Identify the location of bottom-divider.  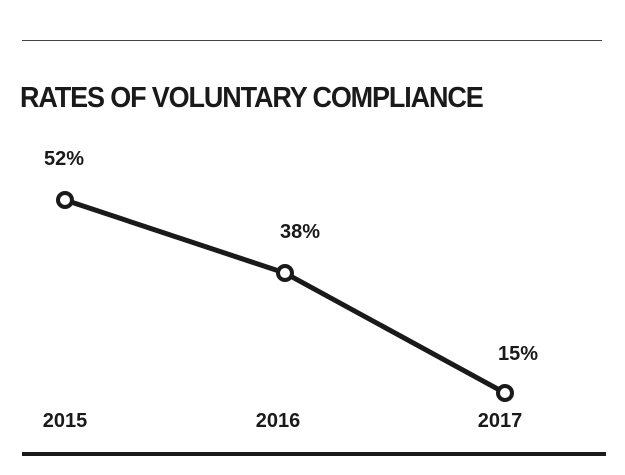
(314, 454).